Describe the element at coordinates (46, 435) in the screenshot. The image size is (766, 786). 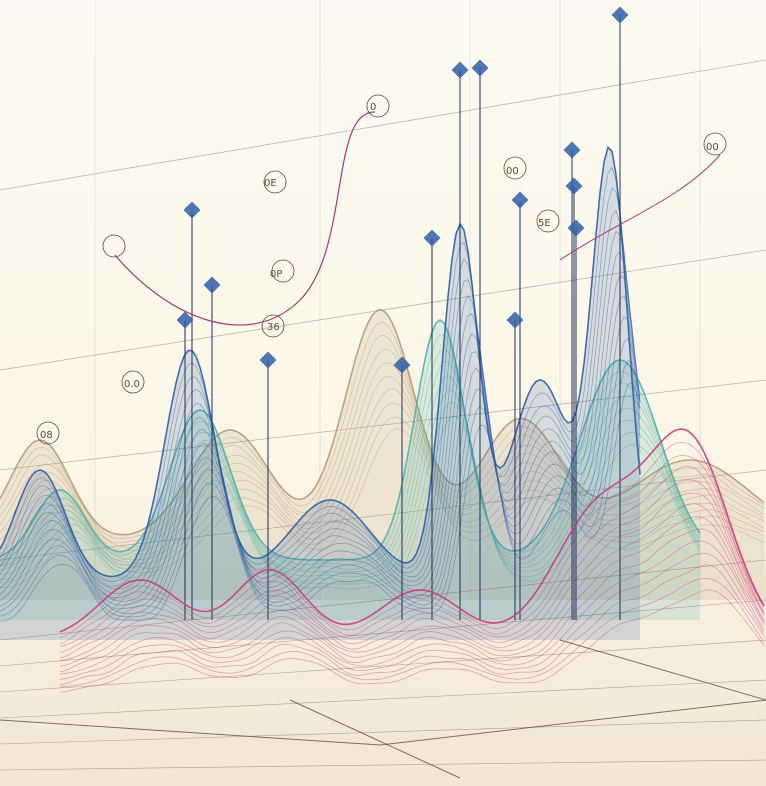
I see `marker-label: 08` at that location.